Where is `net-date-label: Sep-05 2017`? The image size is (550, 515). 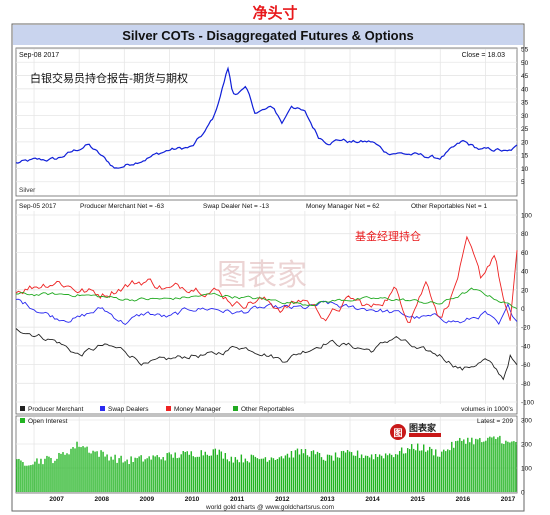 net-date-label: Sep-05 2017 is located at coordinates (38, 206).